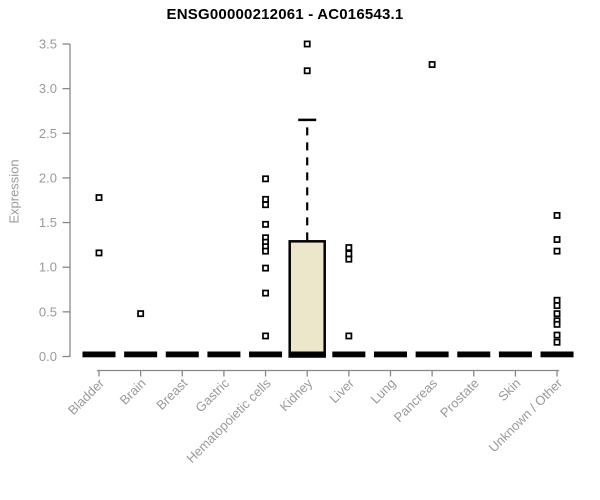 The height and width of the screenshot is (500, 600). What do you see at coordinates (48, 88) in the screenshot?
I see `y-tick-label: 3.0` at bounding box center [48, 88].